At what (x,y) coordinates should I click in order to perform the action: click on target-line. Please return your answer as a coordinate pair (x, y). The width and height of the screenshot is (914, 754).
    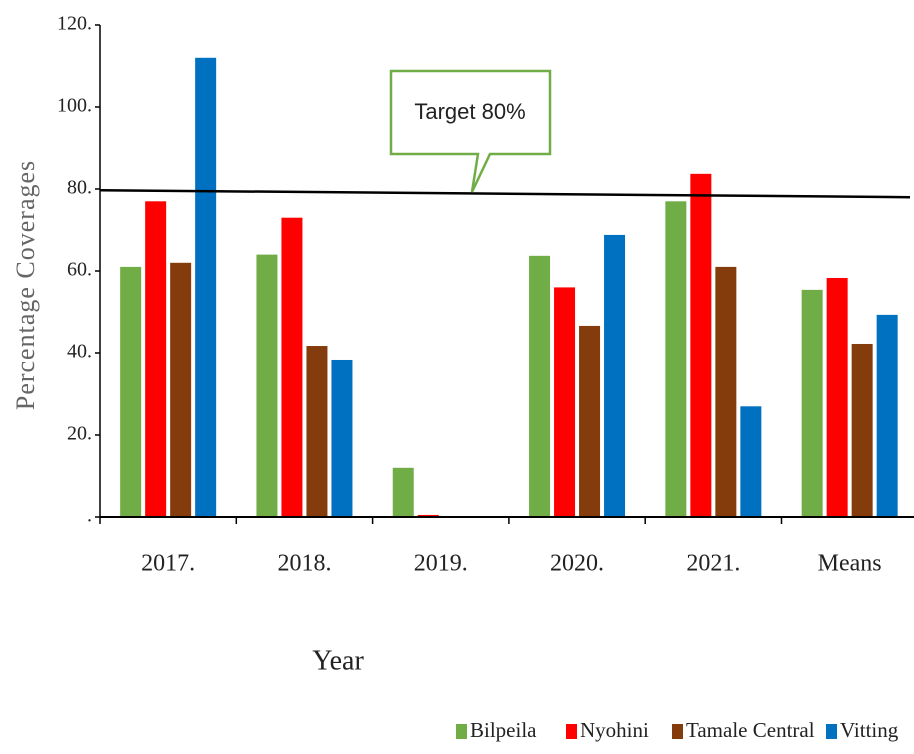
    Looking at the image, I should click on (505, 193).